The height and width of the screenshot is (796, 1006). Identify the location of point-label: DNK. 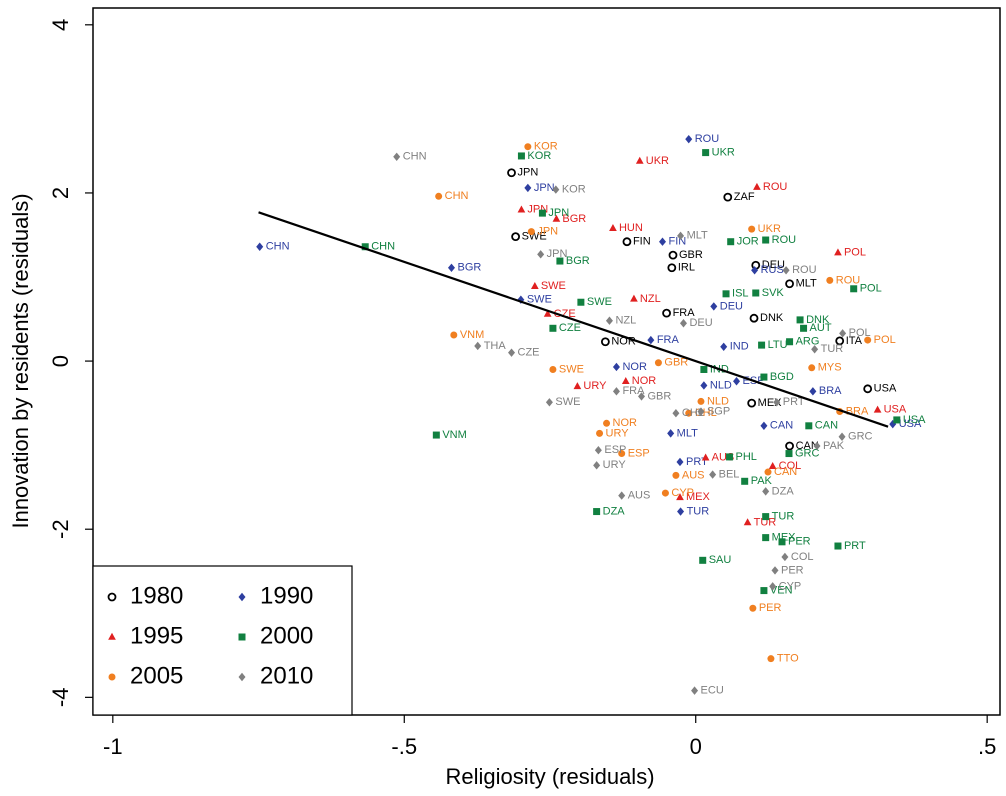
(772, 318).